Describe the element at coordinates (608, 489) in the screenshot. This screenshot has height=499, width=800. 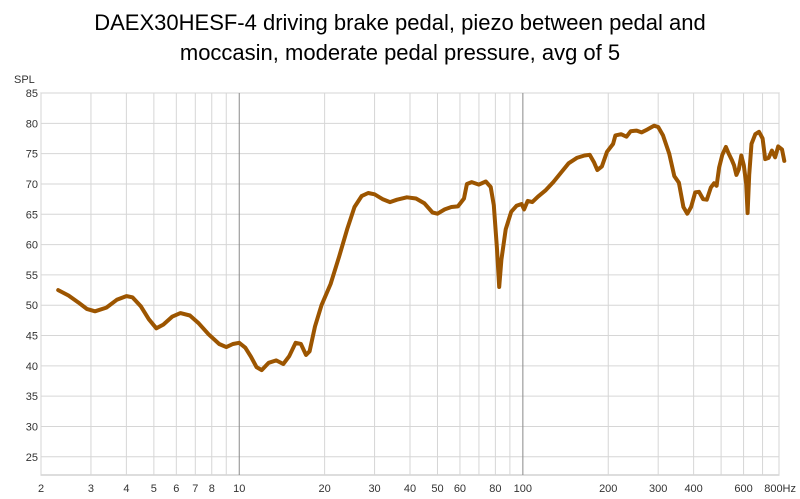
I see `x-tick-label: 200` at that location.